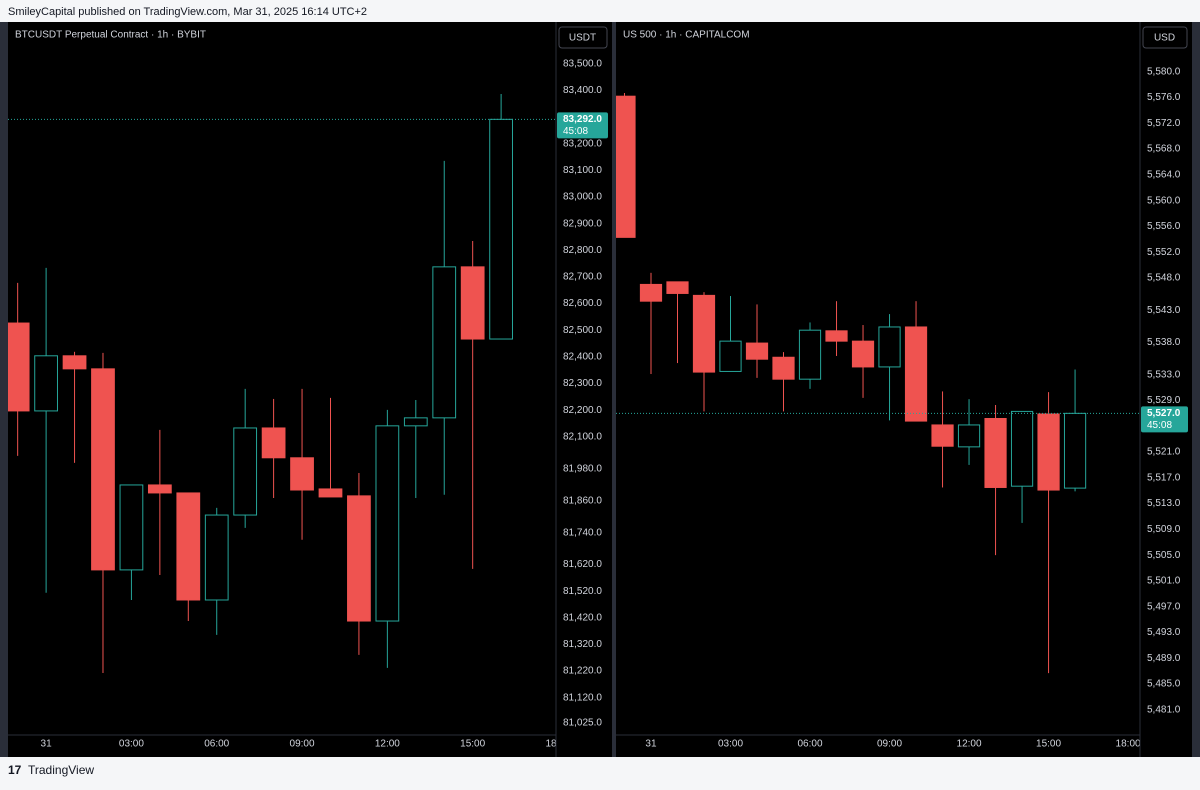  Describe the element at coordinates (582, 90) in the screenshot. I see `y-tick-label: 83,400.0` at that location.